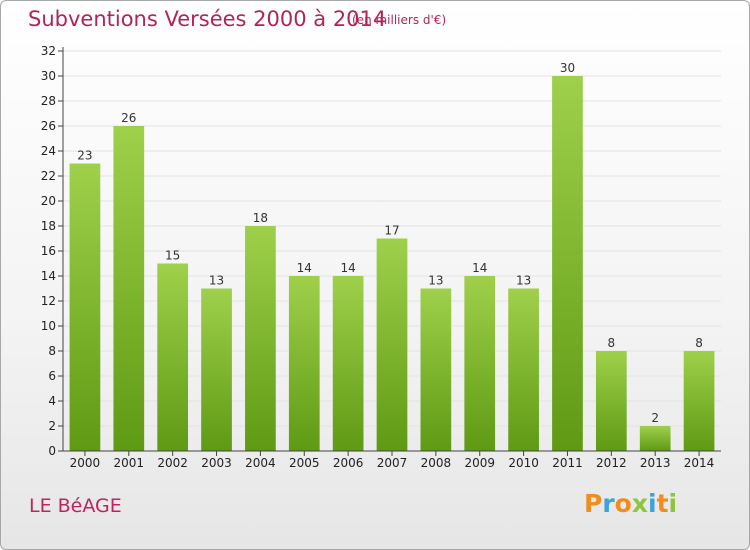 Image resolution: width=750 pixels, height=550 pixels. What do you see at coordinates (48, 226) in the screenshot?
I see `y-tick-label: 18` at bounding box center [48, 226].